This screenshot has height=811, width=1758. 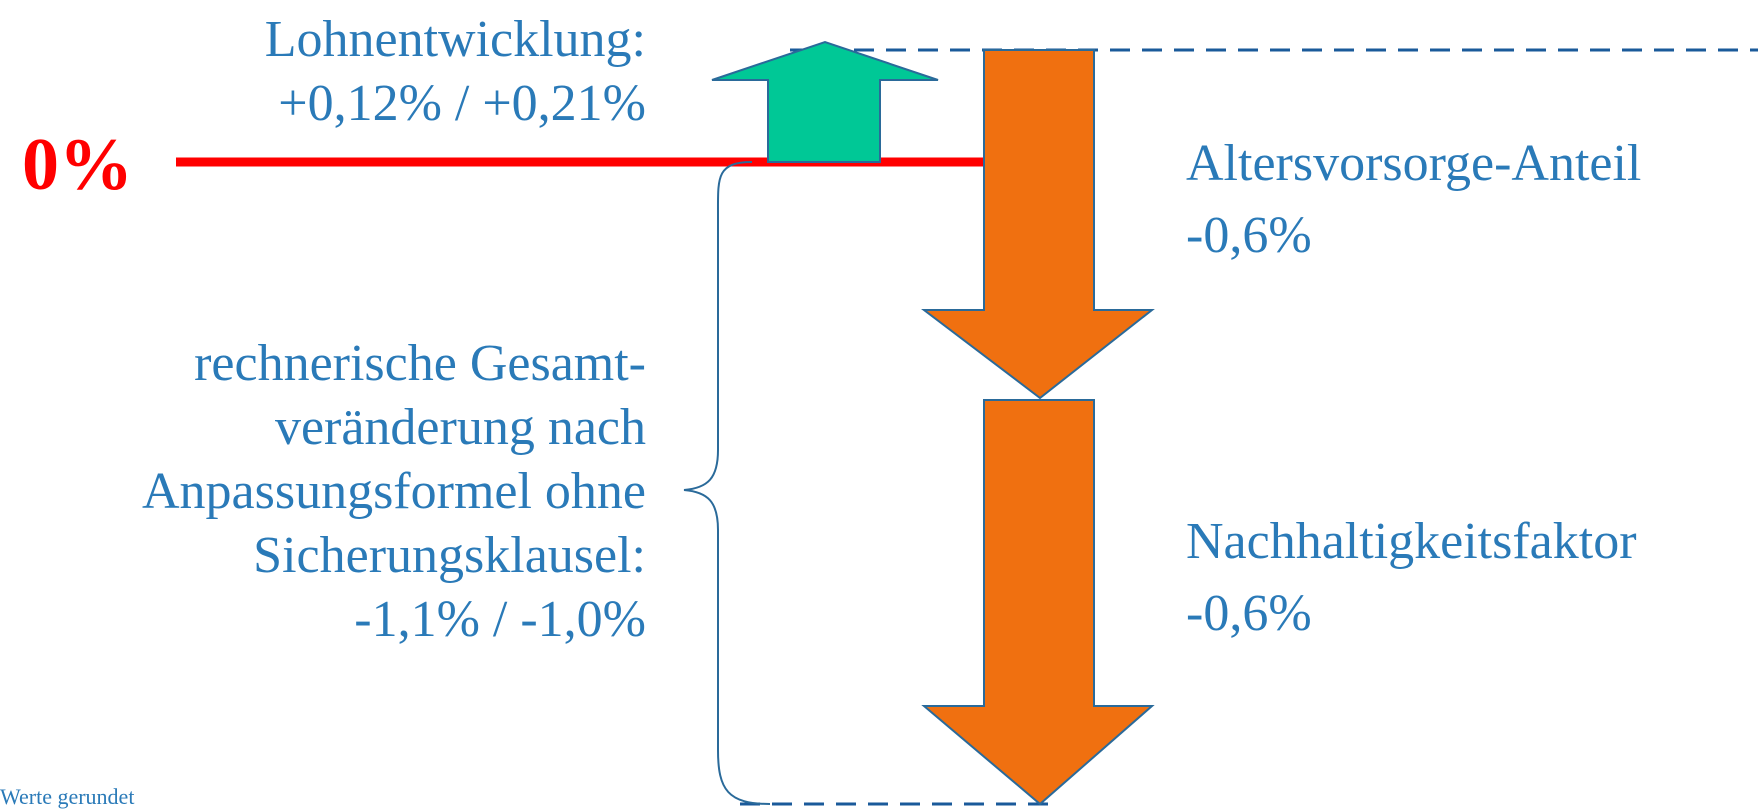 What do you see at coordinates (1411, 541) in the screenshot?
I see `nachhaltigkeit-title: Nachhaltigkeitsfaktor` at bounding box center [1411, 541].